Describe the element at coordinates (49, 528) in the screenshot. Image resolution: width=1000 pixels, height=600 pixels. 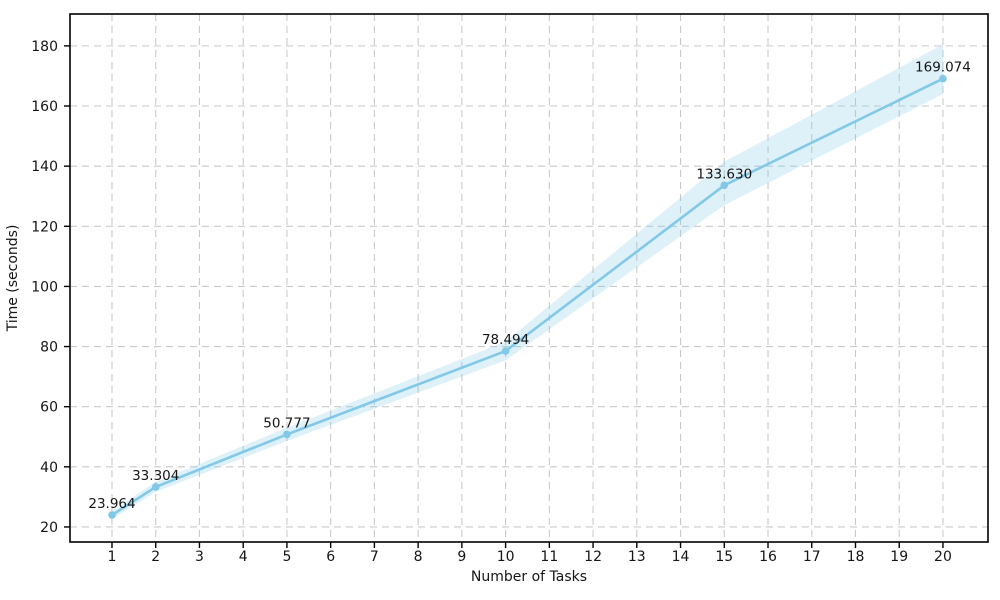
I see `y-tick-label: 20` at that location.